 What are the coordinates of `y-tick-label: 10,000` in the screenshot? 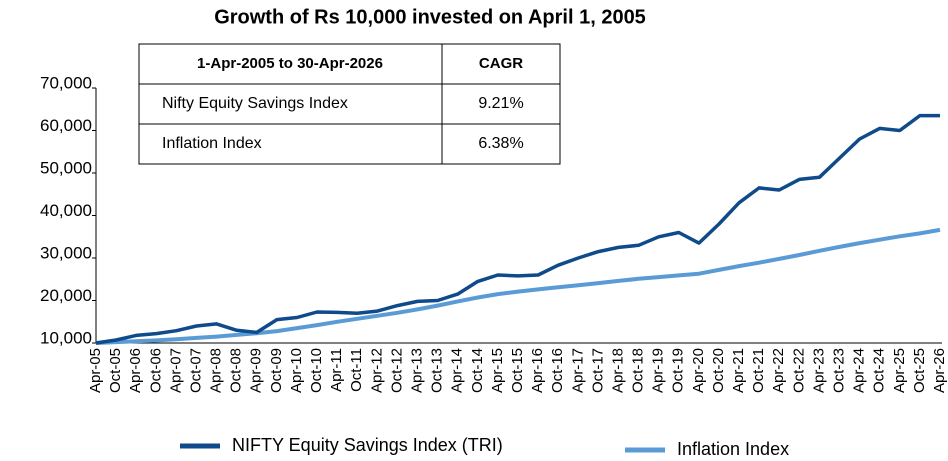 It's located at (66, 337).